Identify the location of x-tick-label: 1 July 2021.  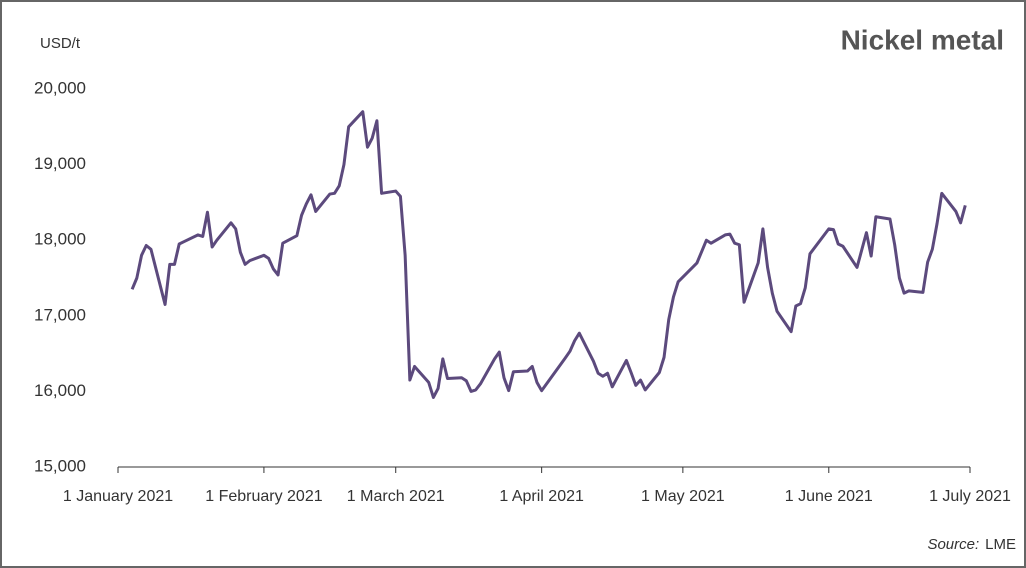
(970, 496).